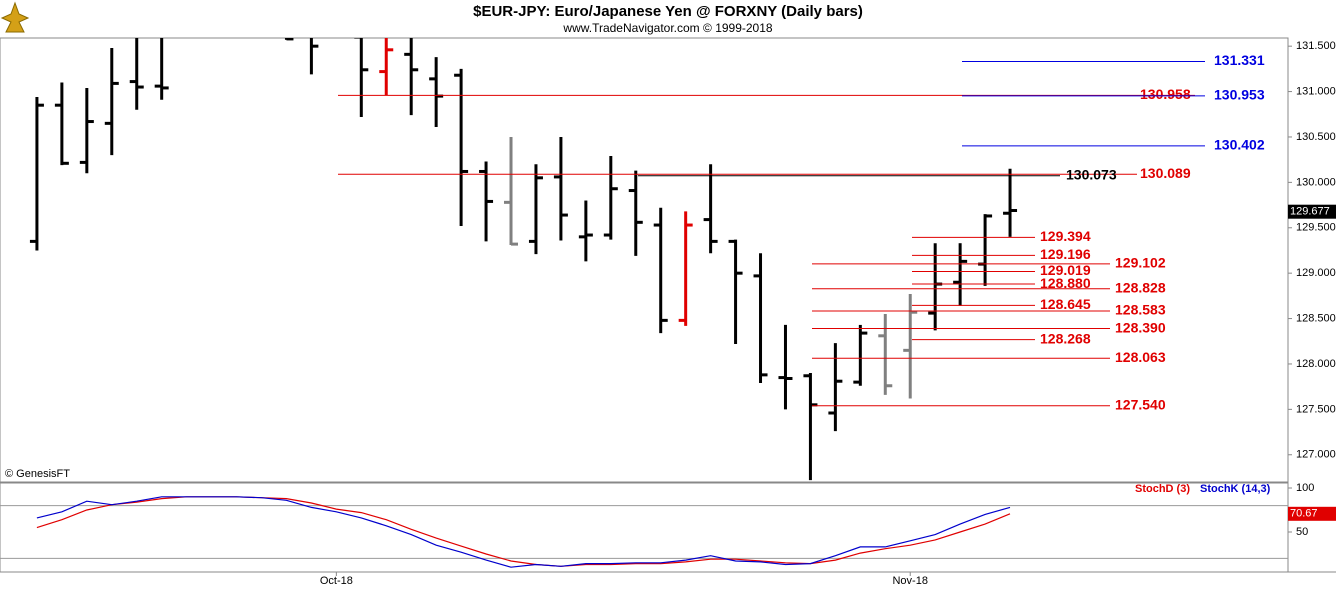  I want to click on y-tick-label: 50, so click(1302, 532).